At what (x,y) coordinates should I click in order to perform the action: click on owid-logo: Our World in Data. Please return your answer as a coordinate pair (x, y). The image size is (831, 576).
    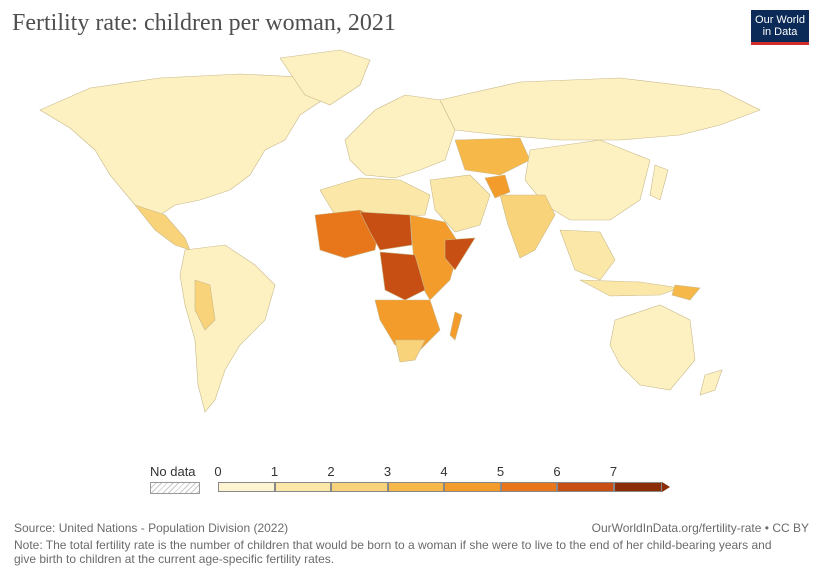
    Looking at the image, I should click on (780, 27).